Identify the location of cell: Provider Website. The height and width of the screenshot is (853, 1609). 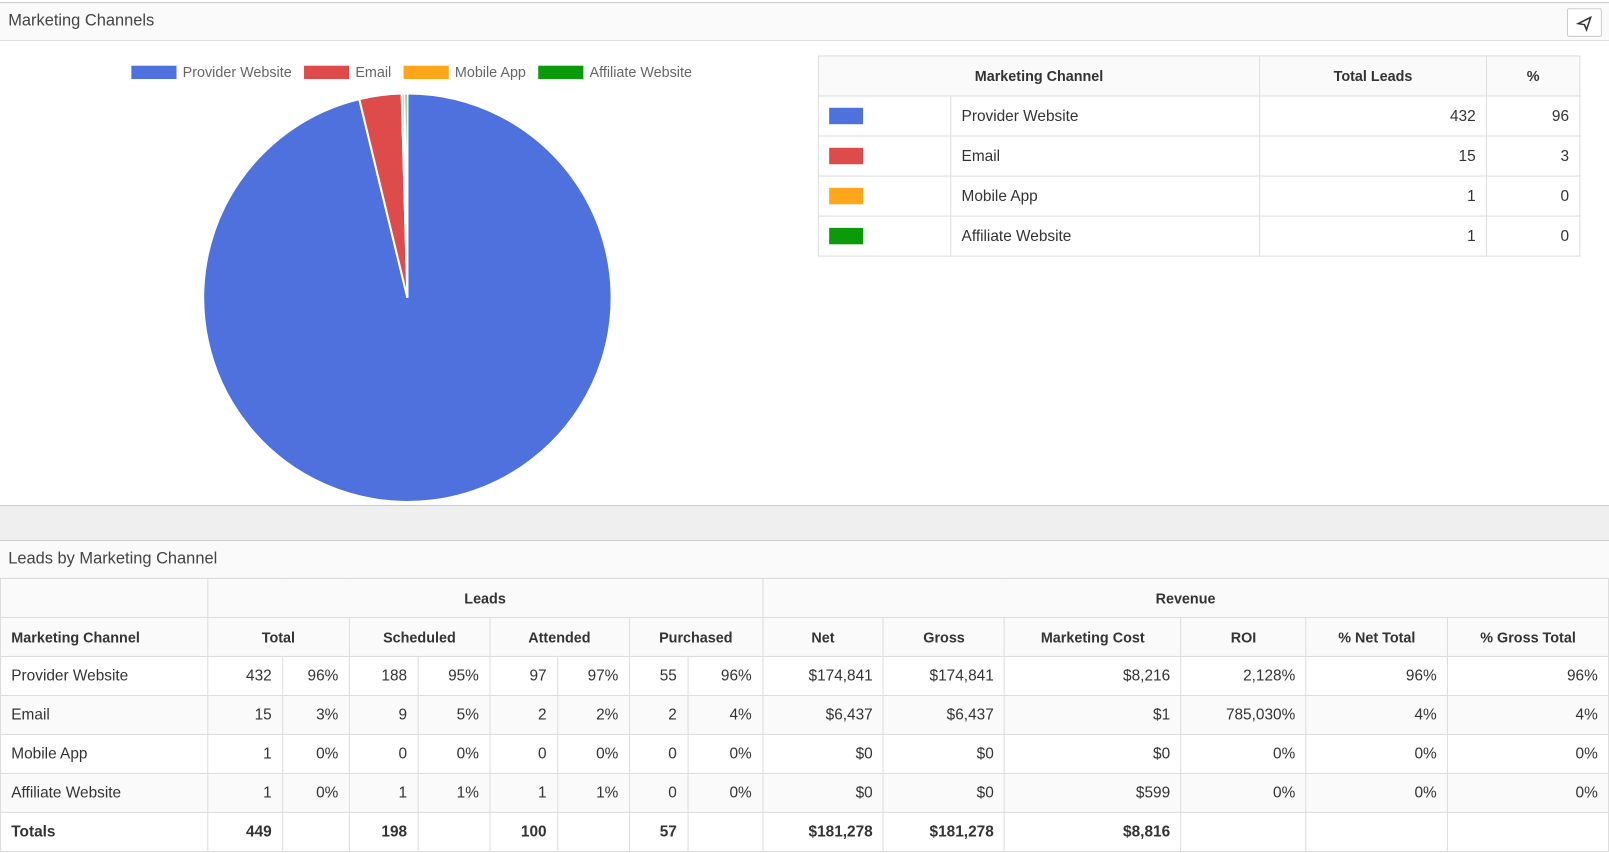
(104, 675).